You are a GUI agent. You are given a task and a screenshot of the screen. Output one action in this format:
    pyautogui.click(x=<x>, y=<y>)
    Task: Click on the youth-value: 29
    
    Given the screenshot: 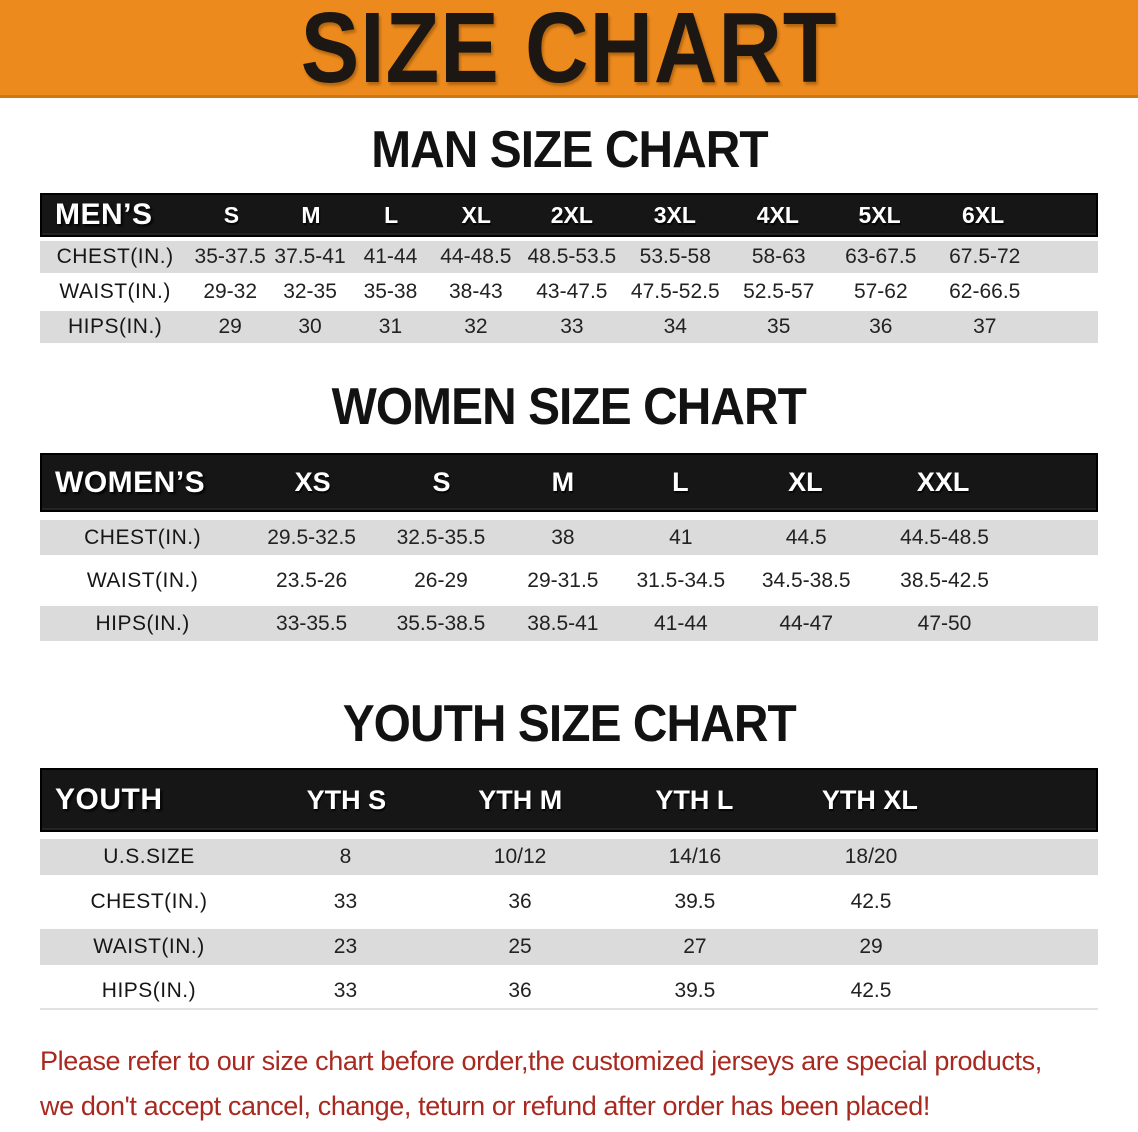 What is the action you would take?
    pyautogui.click(x=871, y=946)
    